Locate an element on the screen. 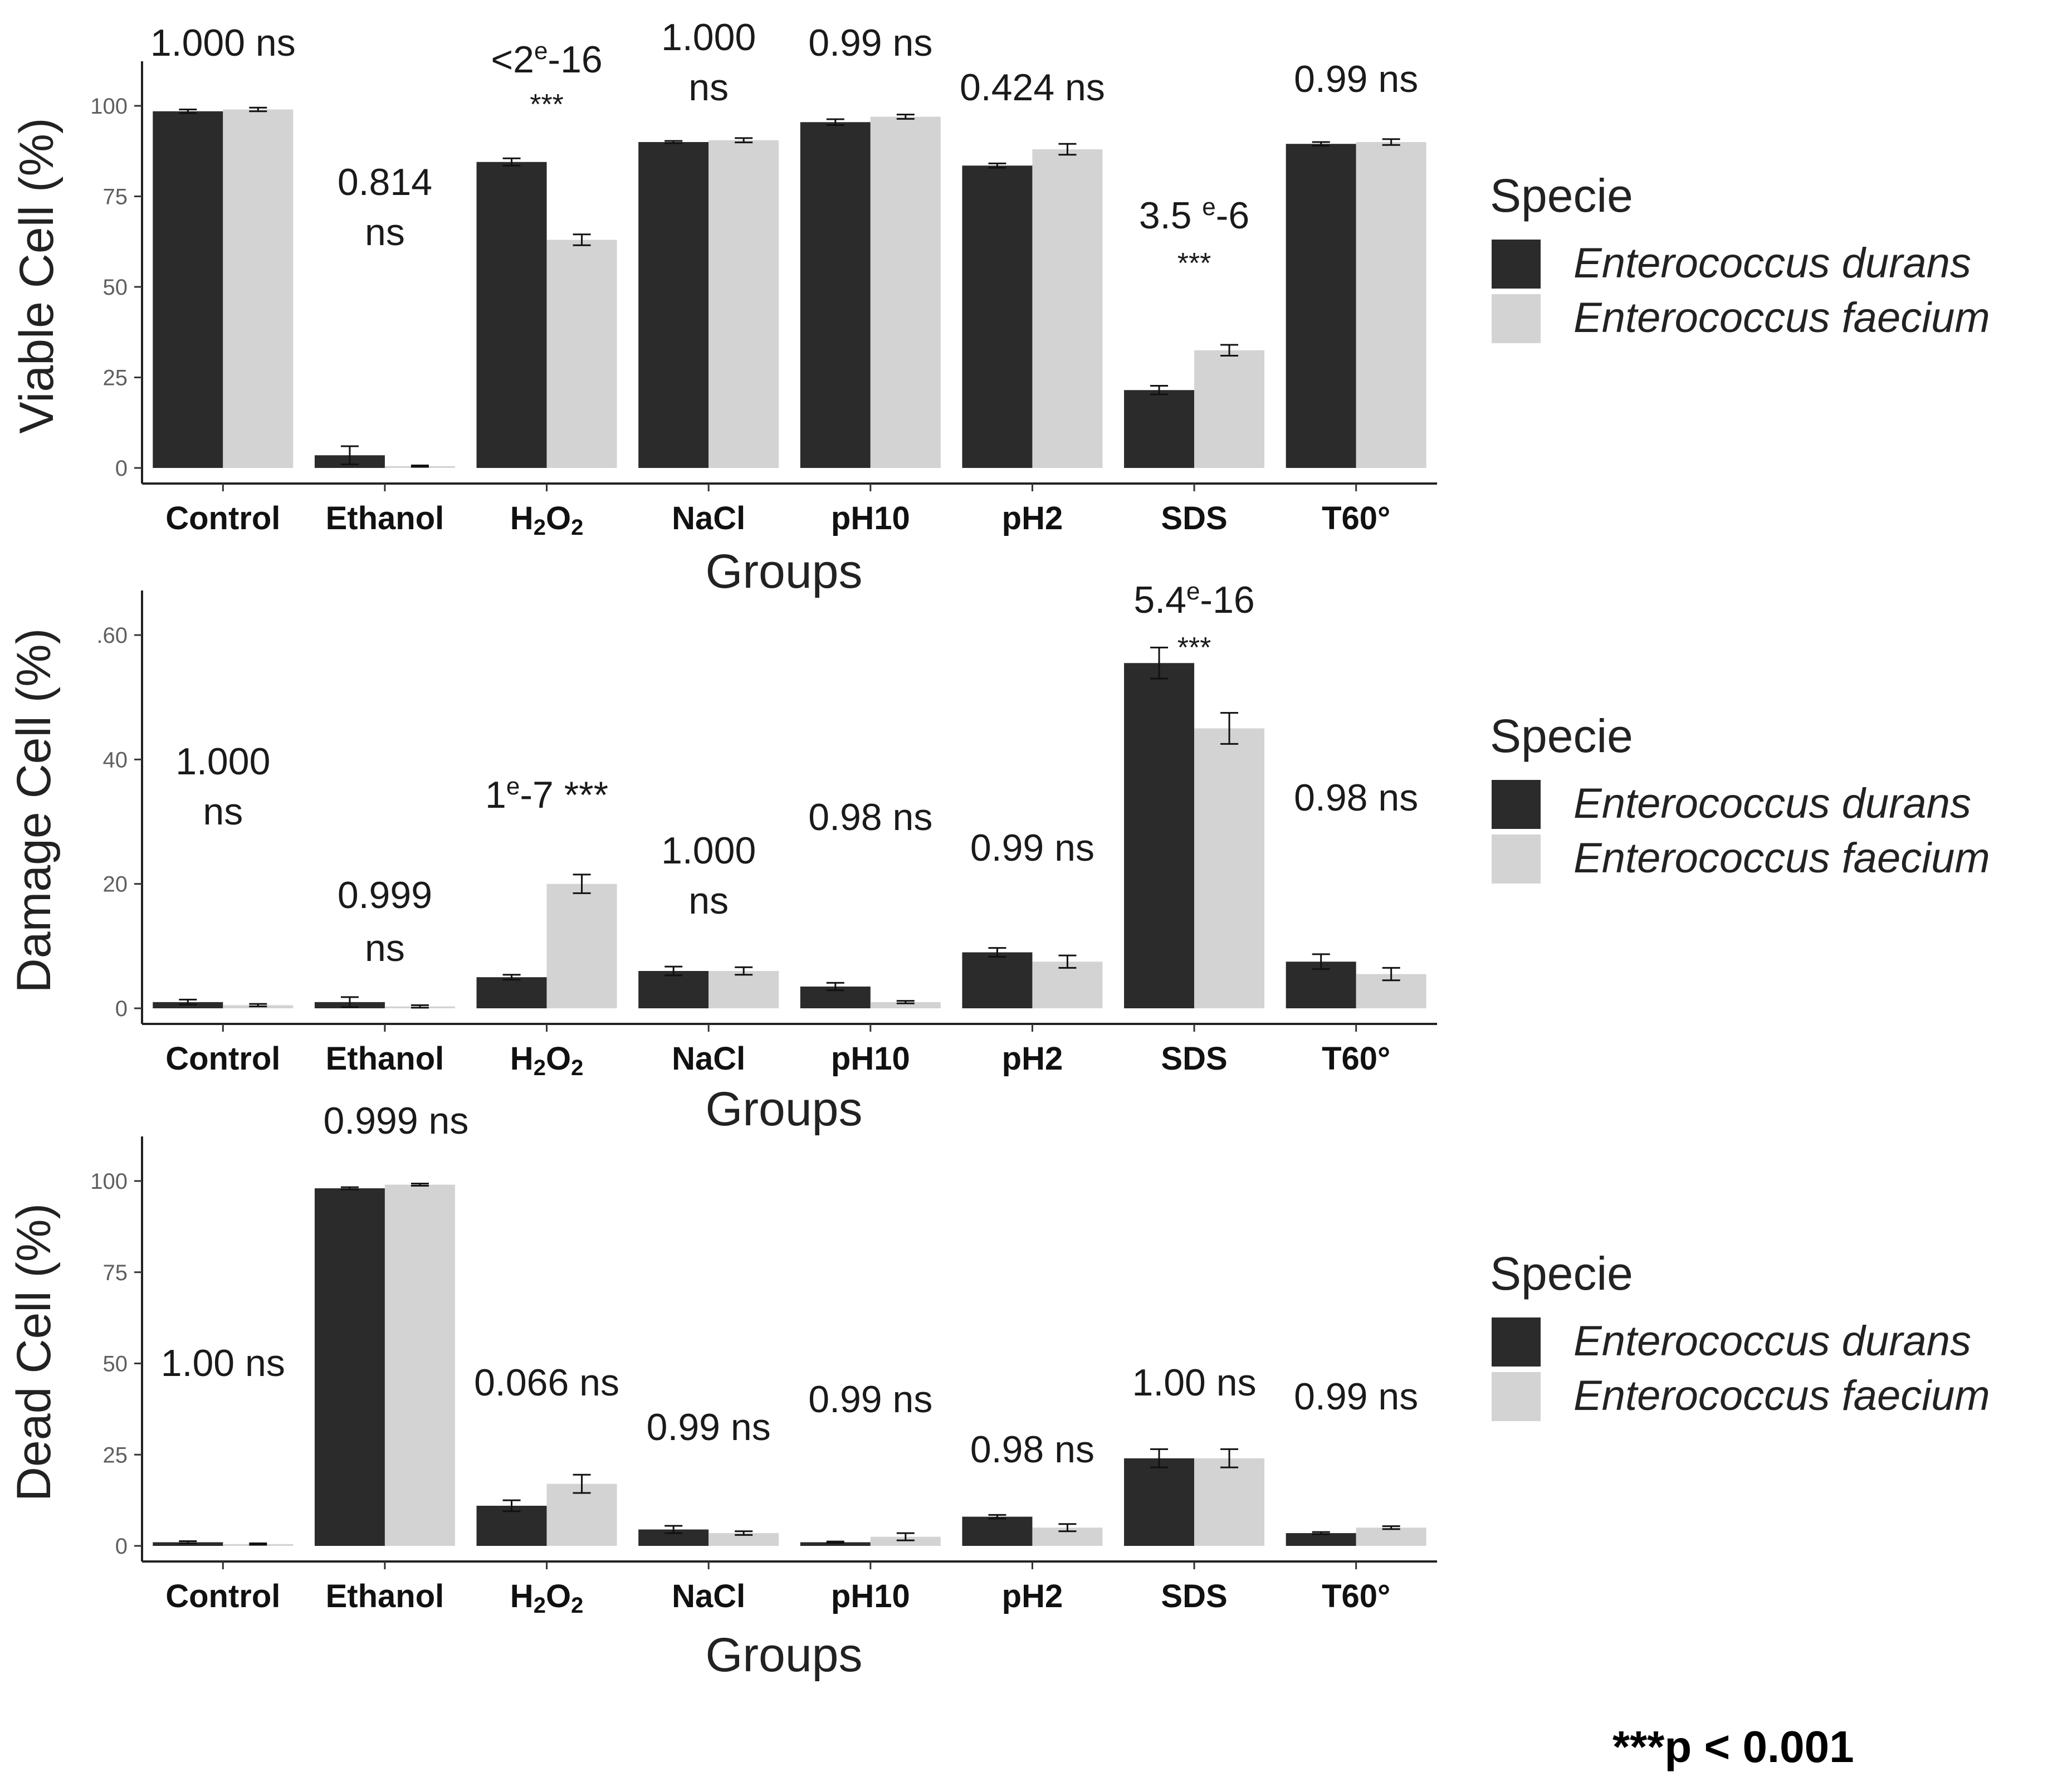 This screenshot has height=1791, width=2072. x-axis-title: Groups is located at coordinates (783, 571).